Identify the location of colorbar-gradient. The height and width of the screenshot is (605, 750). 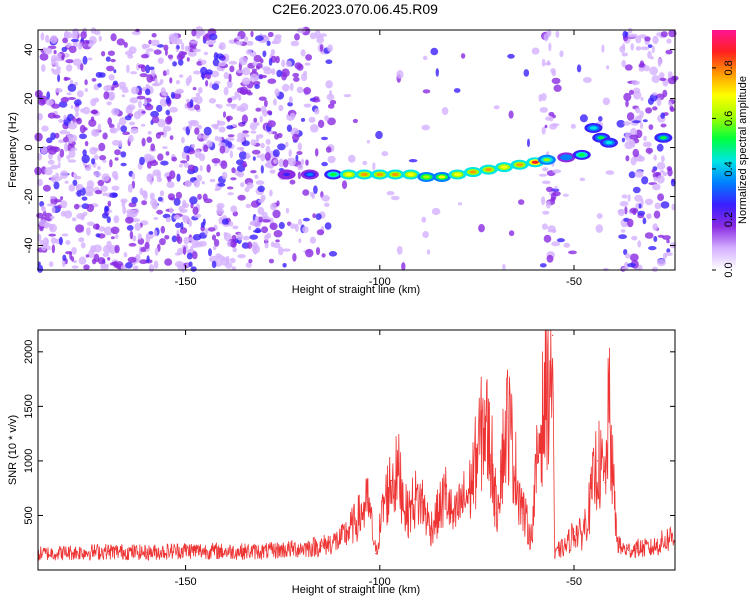
(724, 150).